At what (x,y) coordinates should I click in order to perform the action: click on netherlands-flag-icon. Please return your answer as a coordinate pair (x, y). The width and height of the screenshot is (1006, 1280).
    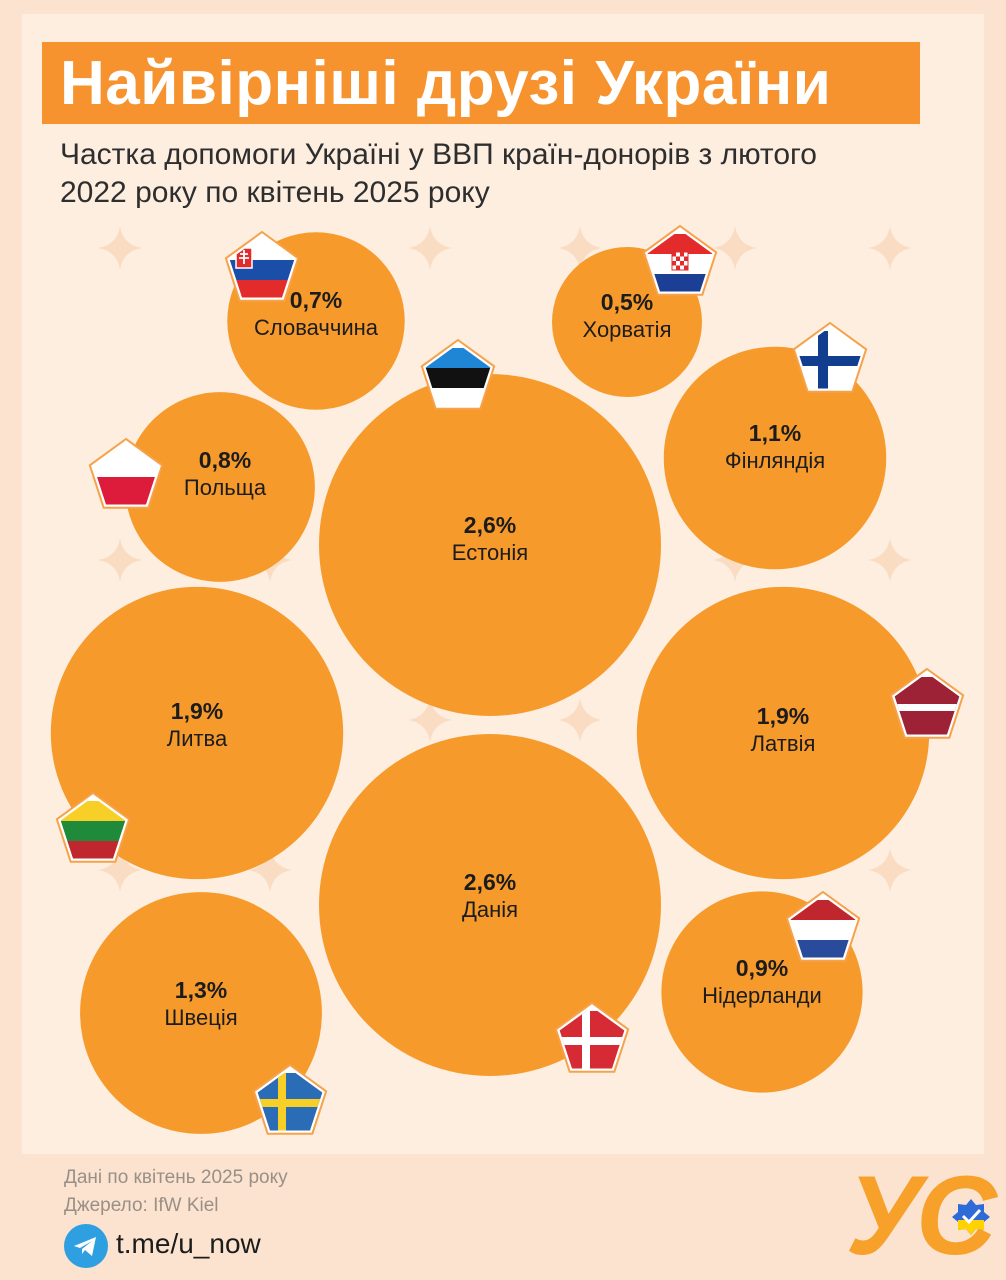
    Looking at the image, I should click on (823, 926).